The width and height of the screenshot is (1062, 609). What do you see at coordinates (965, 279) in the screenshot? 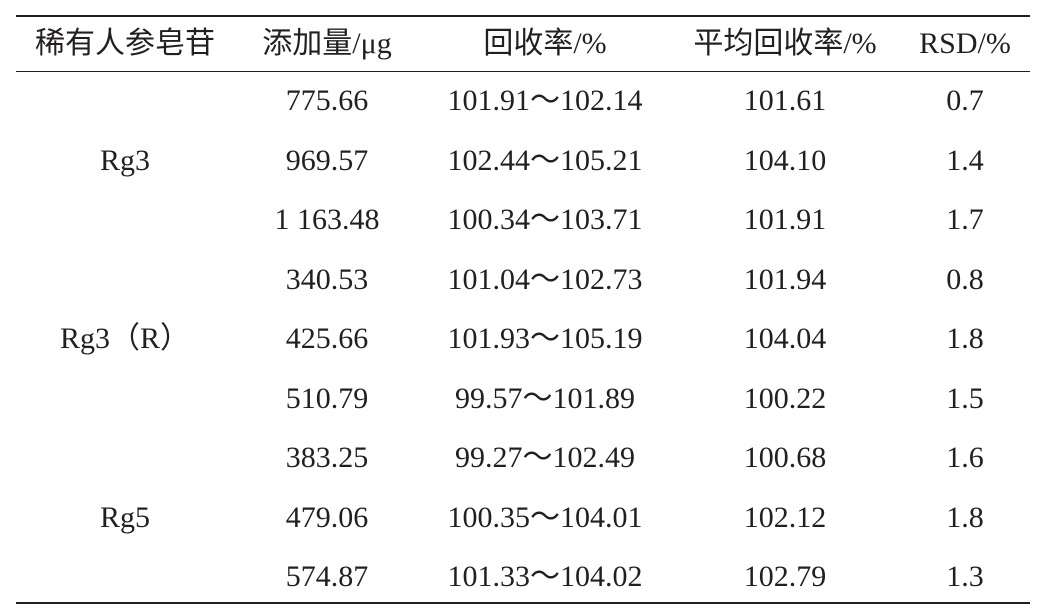
I see `rsd: 0.8` at bounding box center [965, 279].